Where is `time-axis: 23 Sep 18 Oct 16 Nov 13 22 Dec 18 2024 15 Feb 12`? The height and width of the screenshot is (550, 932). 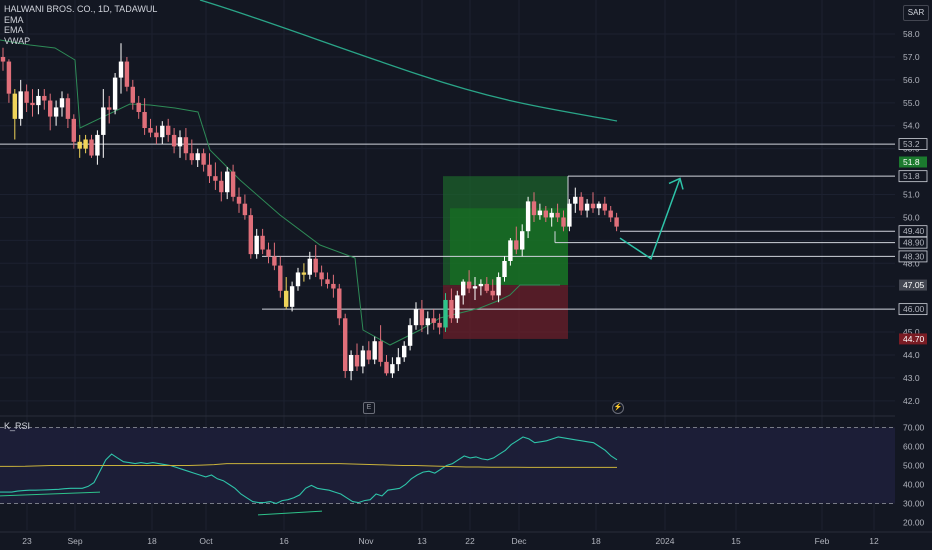
time-axis: 23 Sep 18 Oct 16 Nov 13 22 Dec 18 2024 15 Feb 12 is located at coordinates (466, 538).